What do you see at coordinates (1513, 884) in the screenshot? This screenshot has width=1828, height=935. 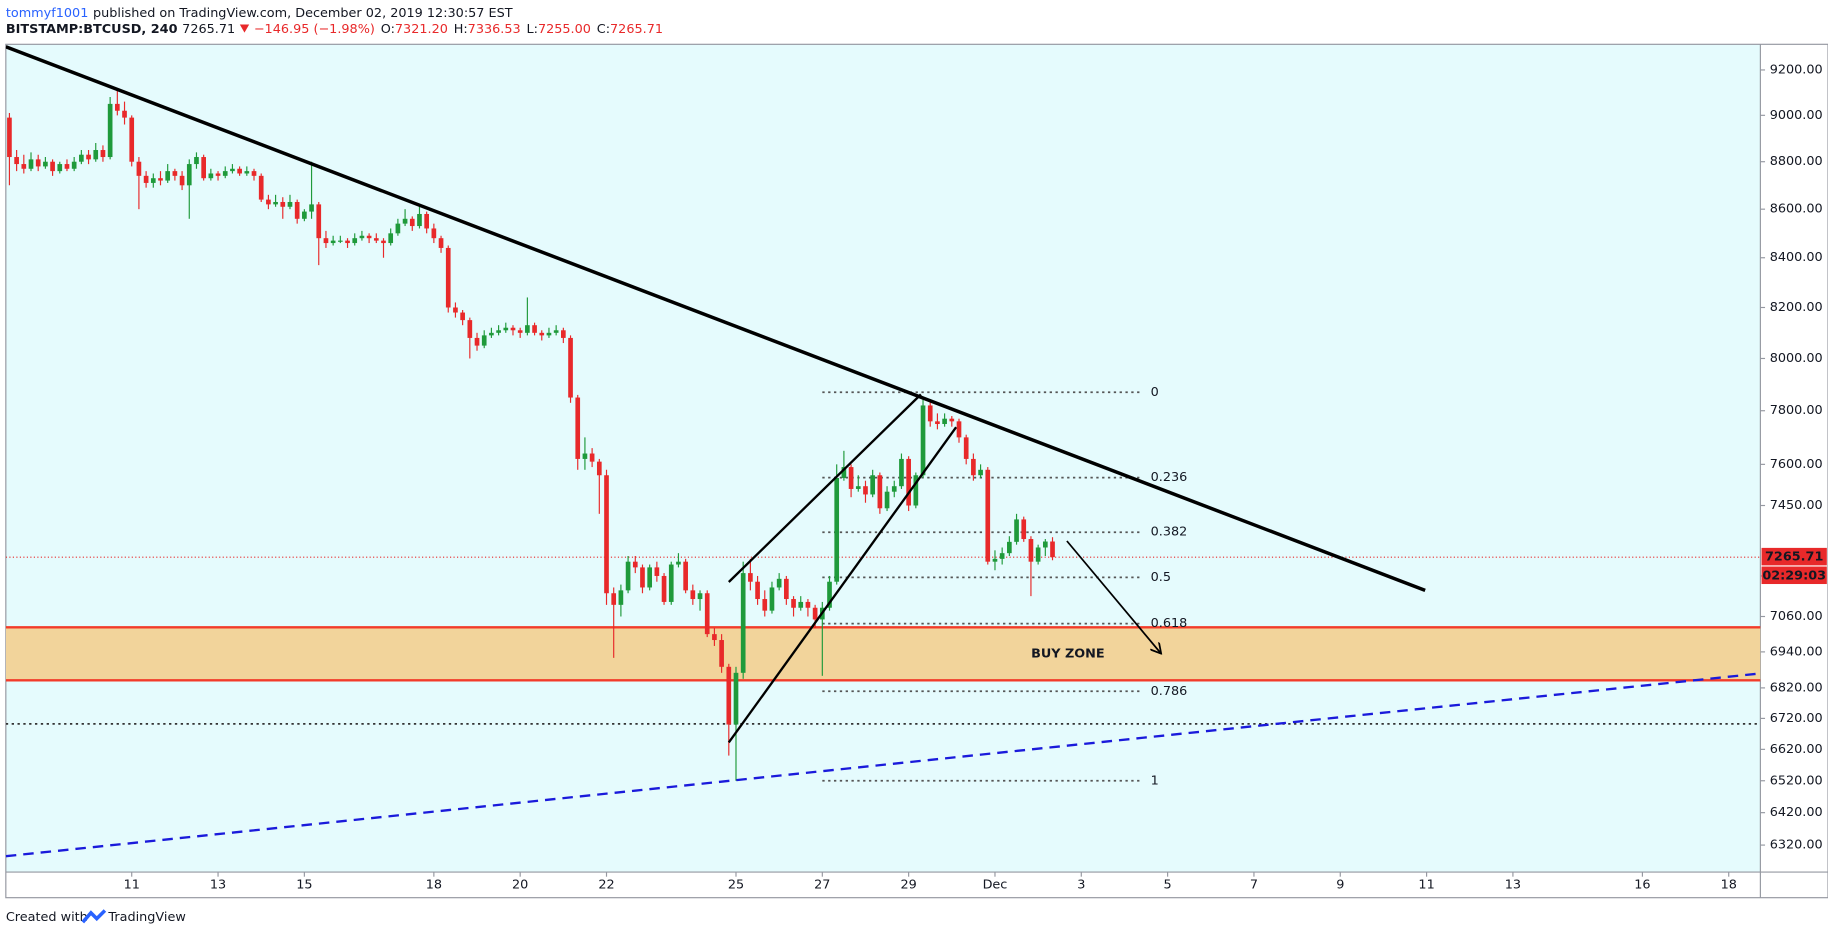 I see `x-tick-label: 13` at bounding box center [1513, 884].